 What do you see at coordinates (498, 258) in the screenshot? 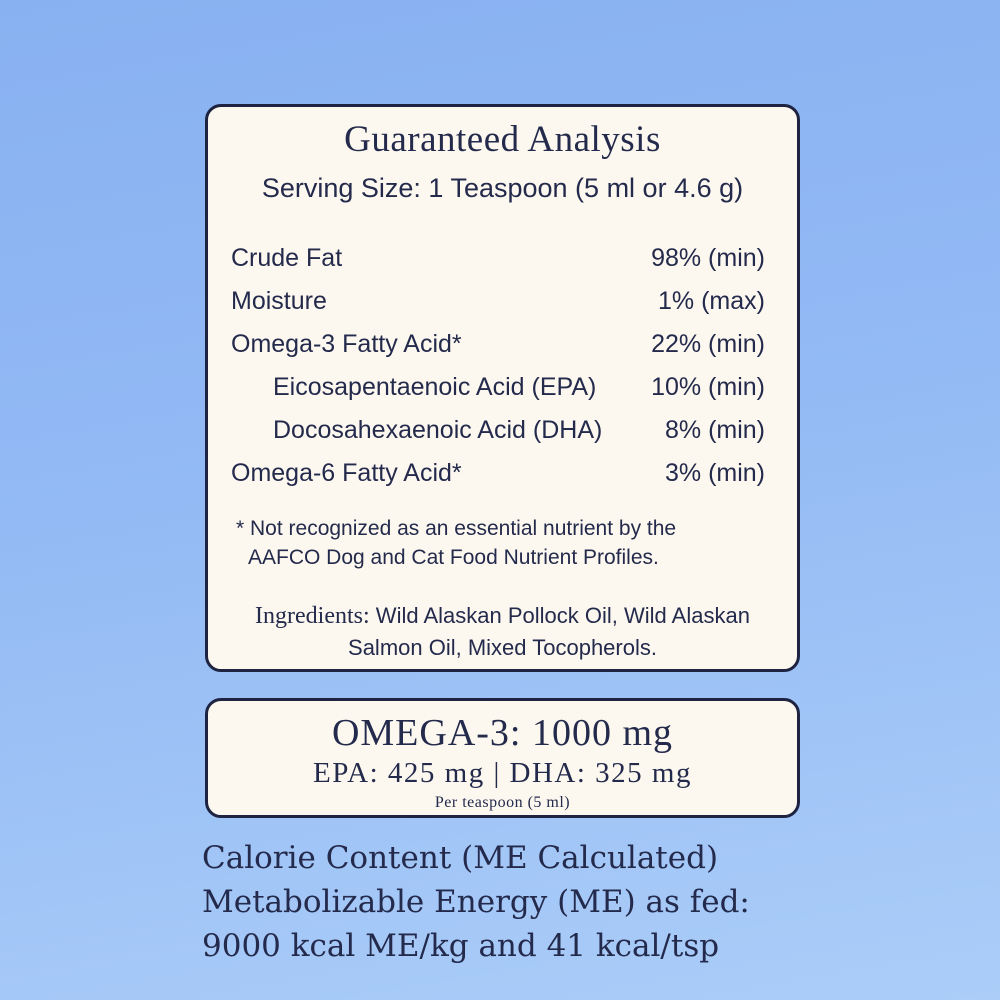
I see `table-row: Crude Fat 98% (min)` at bounding box center [498, 258].